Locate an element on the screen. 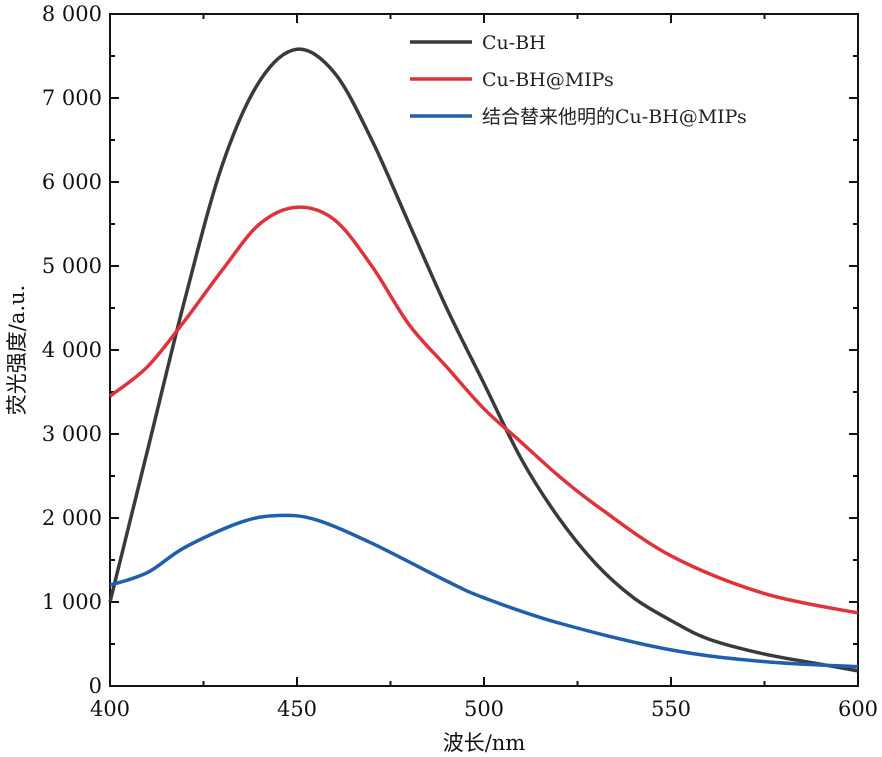 Image resolution: width=882 pixels, height=757 pixels. y-tick-label: 4 000 is located at coordinates (72, 350).